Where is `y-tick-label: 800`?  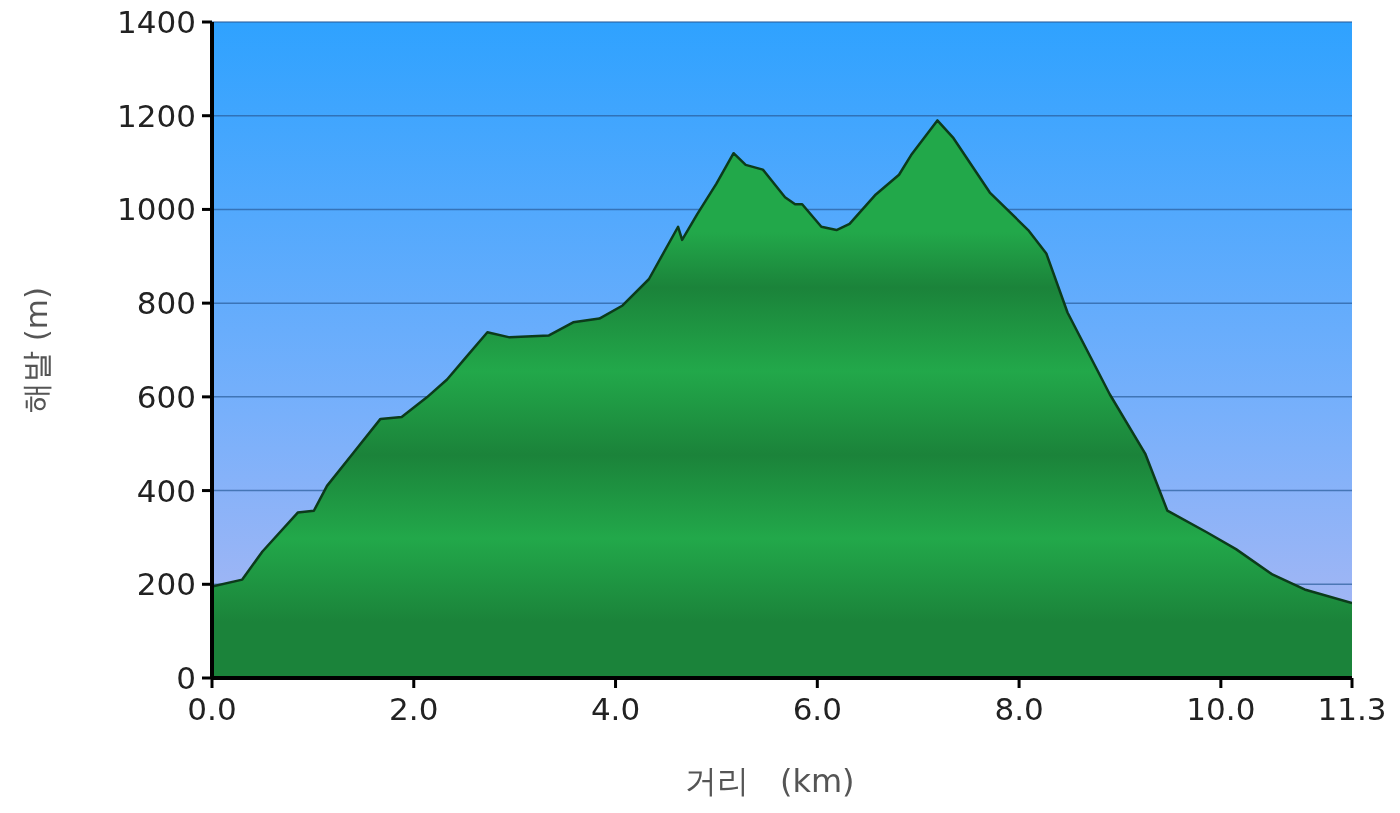
y-tick-label: 800 is located at coordinates (166, 303).